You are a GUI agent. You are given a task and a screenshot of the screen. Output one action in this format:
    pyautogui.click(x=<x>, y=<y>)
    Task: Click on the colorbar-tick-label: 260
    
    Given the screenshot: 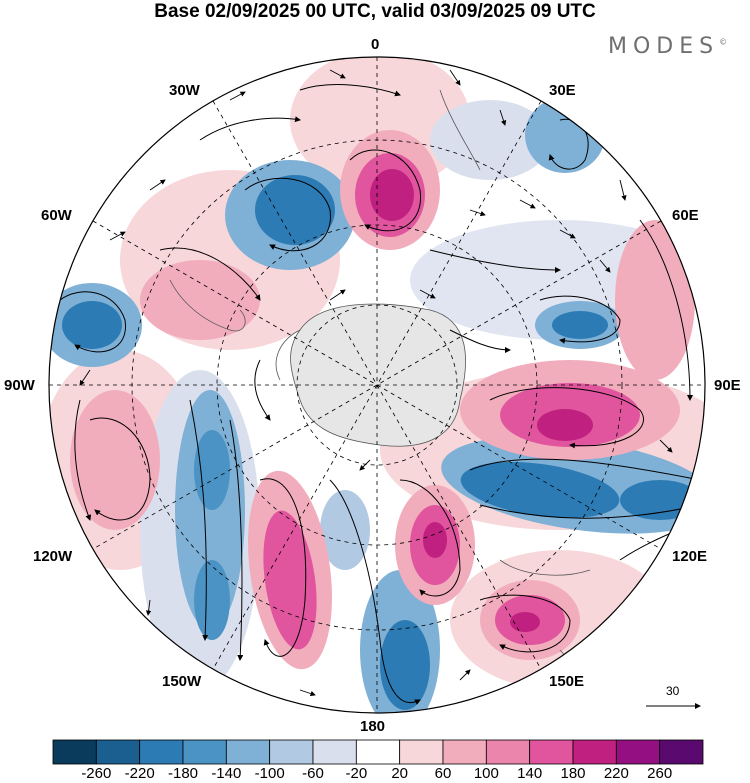 What is the action you would take?
    pyautogui.click(x=660, y=773)
    